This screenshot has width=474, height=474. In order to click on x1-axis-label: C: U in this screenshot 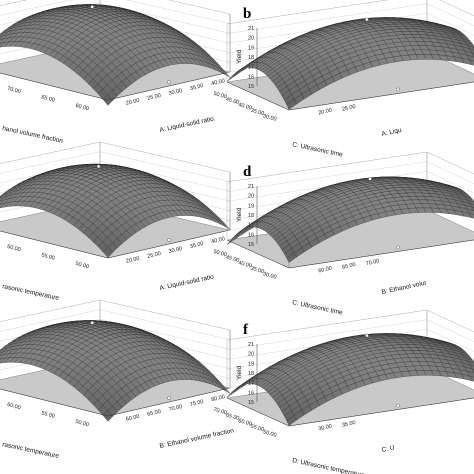, I will do `click(388, 449)`.